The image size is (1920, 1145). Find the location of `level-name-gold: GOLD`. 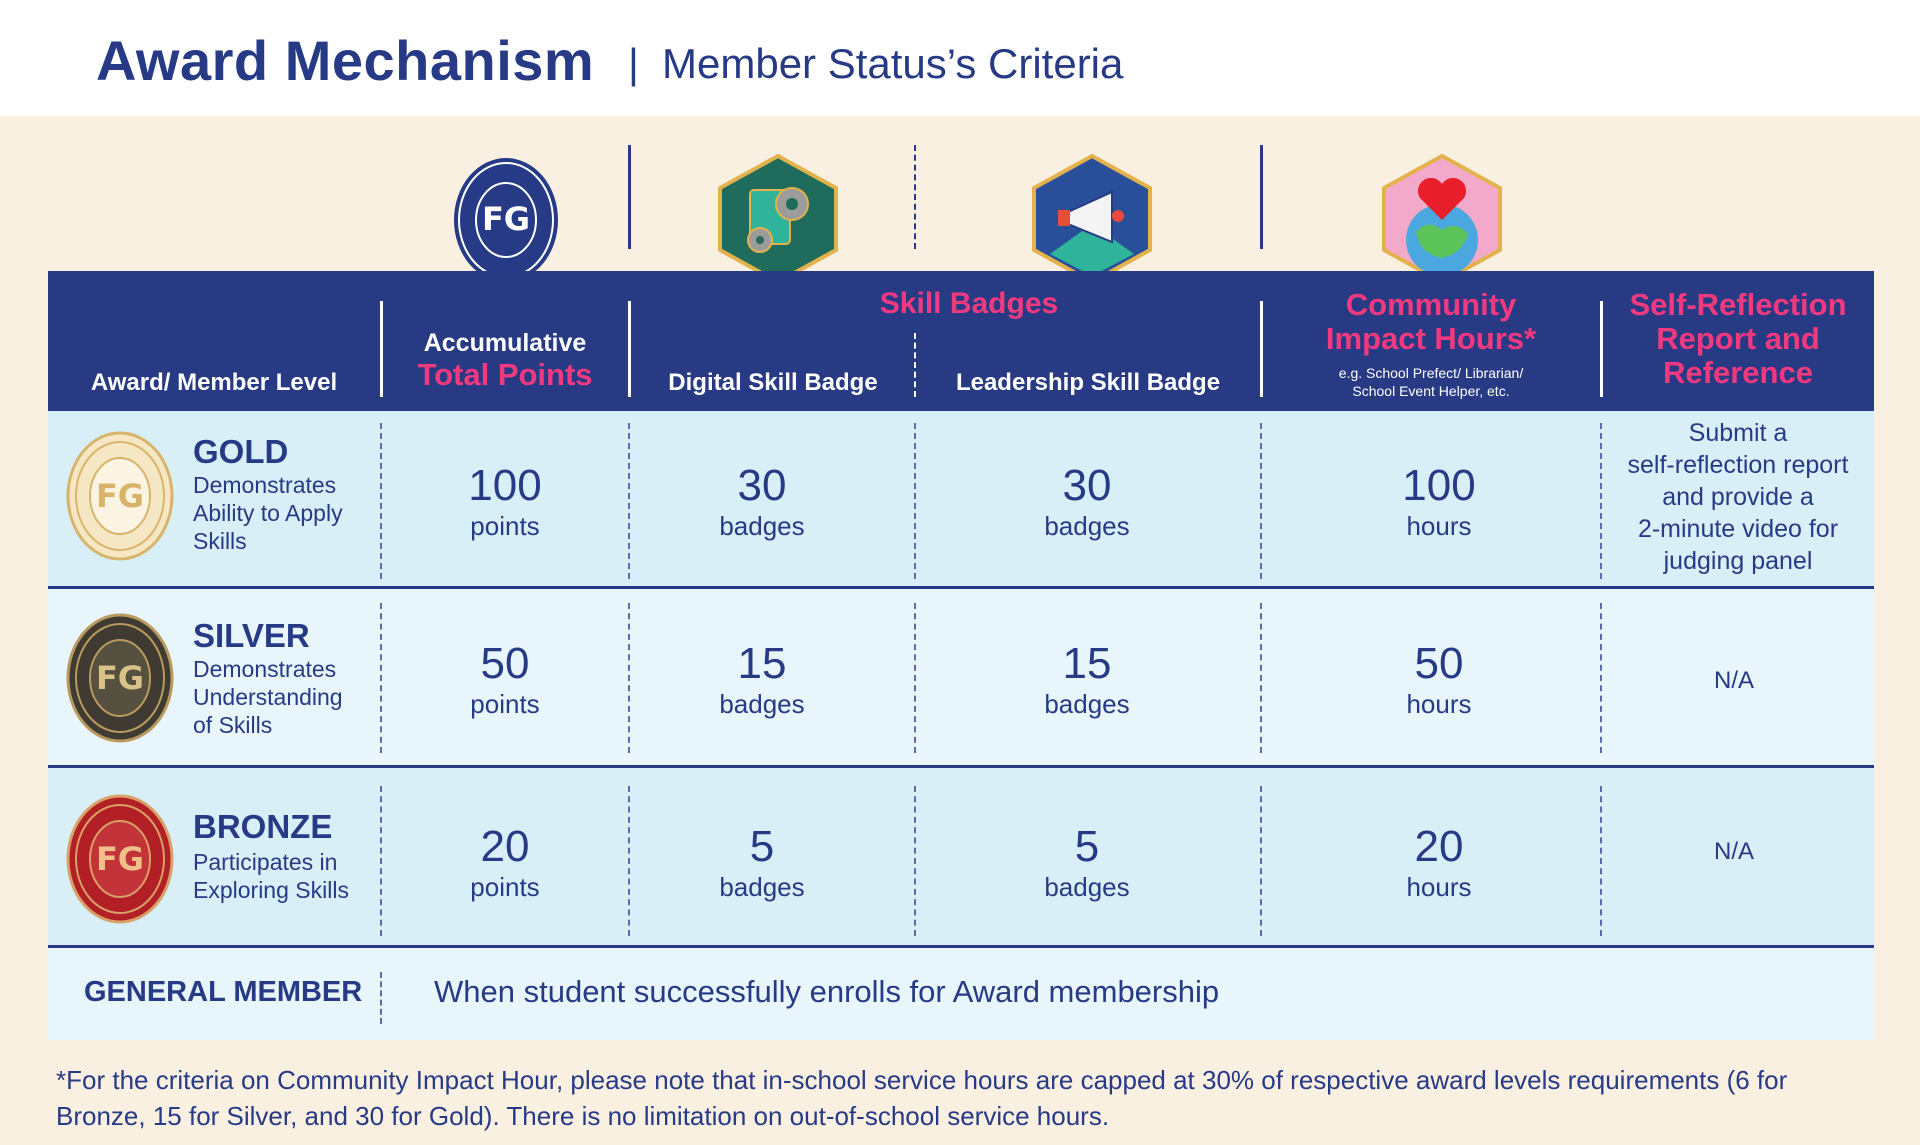

level-name-gold: GOLD is located at coordinates (241, 451).